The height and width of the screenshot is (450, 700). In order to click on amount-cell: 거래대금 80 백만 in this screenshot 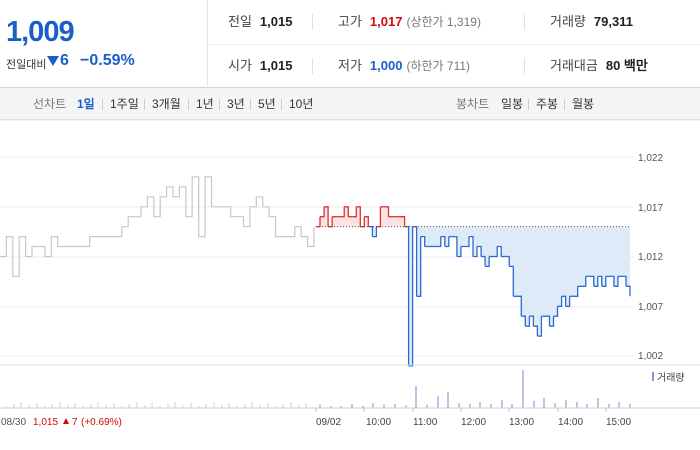, I will do `click(599, 66)`.